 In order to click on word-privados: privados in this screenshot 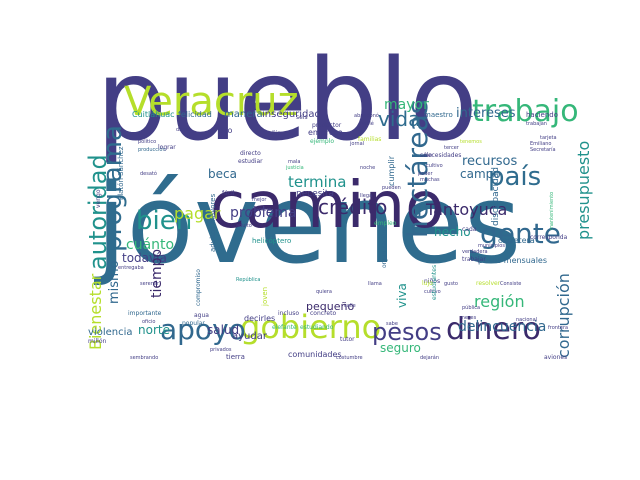, I will do `click(221, 349)`.